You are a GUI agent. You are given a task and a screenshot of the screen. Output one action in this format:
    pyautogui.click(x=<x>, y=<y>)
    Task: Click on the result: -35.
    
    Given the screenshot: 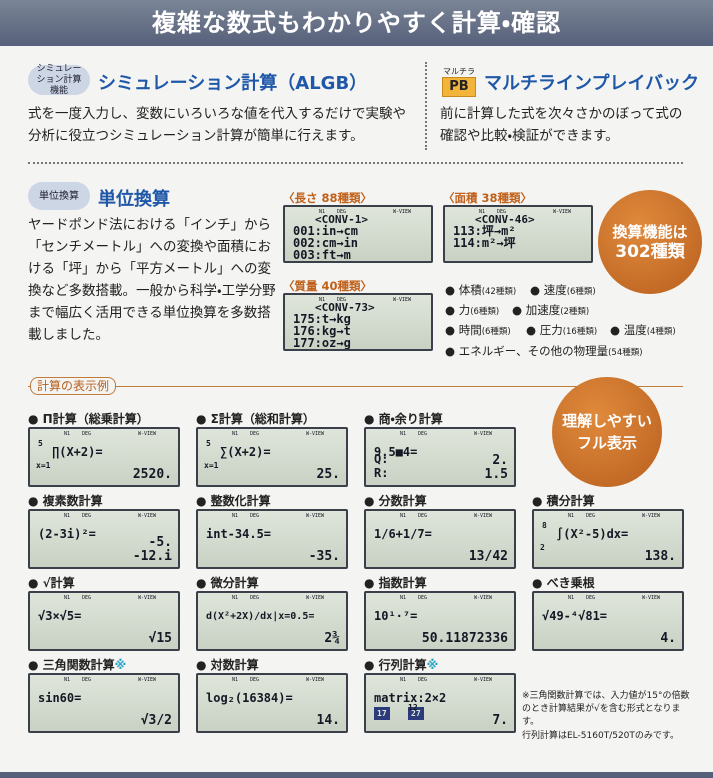 What is the action you would take?
    pyautogui.click(x=324, y=556)
    